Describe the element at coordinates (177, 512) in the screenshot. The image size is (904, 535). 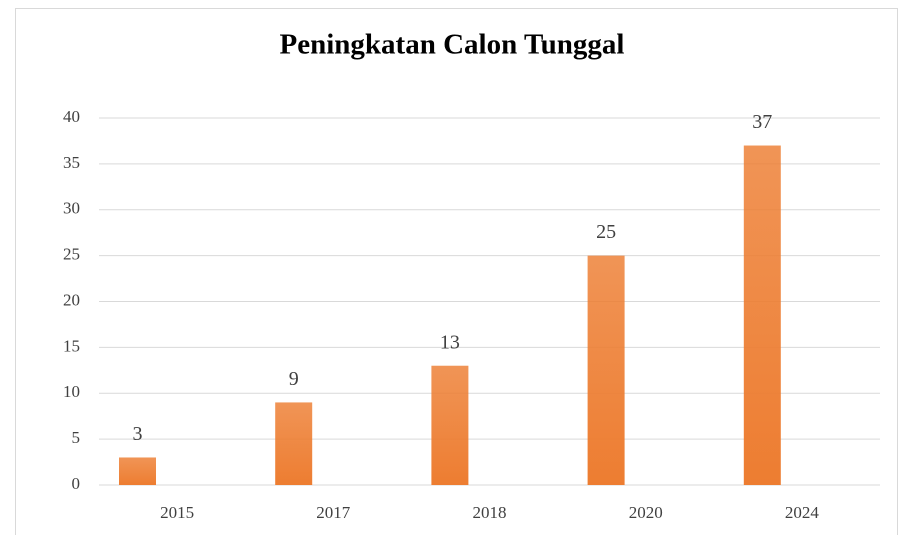
I see `x-tick-label: 2015` at that location.